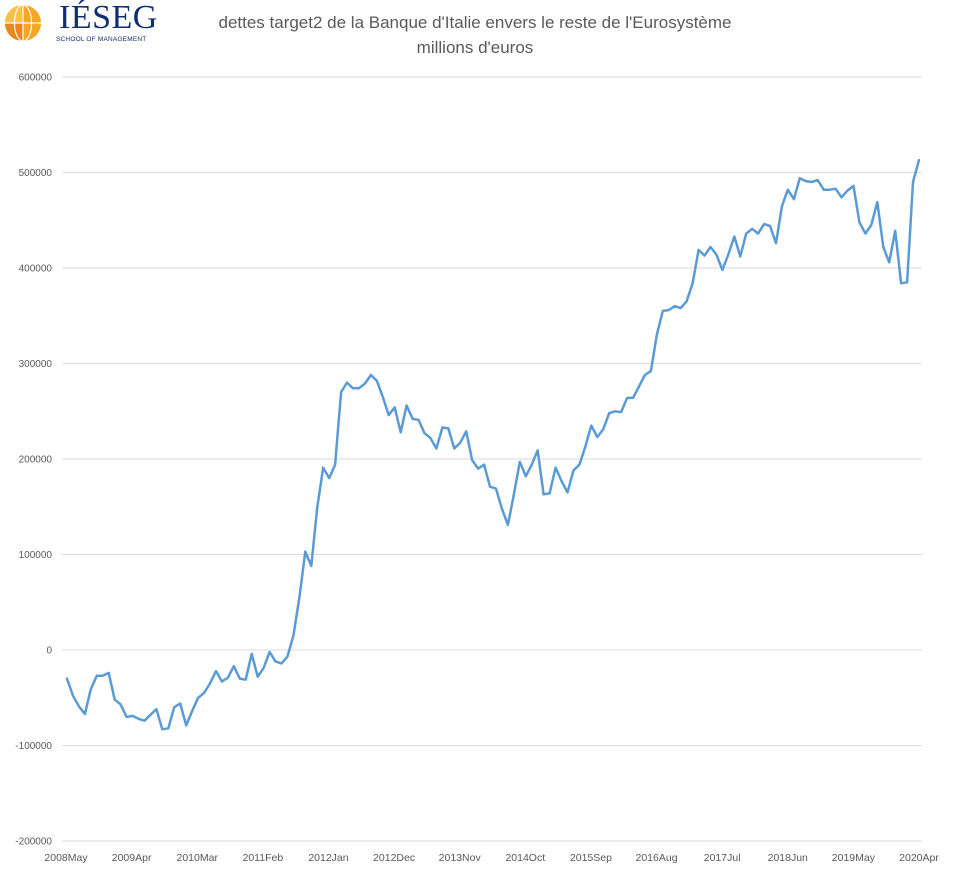 Image resolution: width=957 pixels, height=875 pixels. I want to click on y-tick-label: 300000, so click(36, 364).